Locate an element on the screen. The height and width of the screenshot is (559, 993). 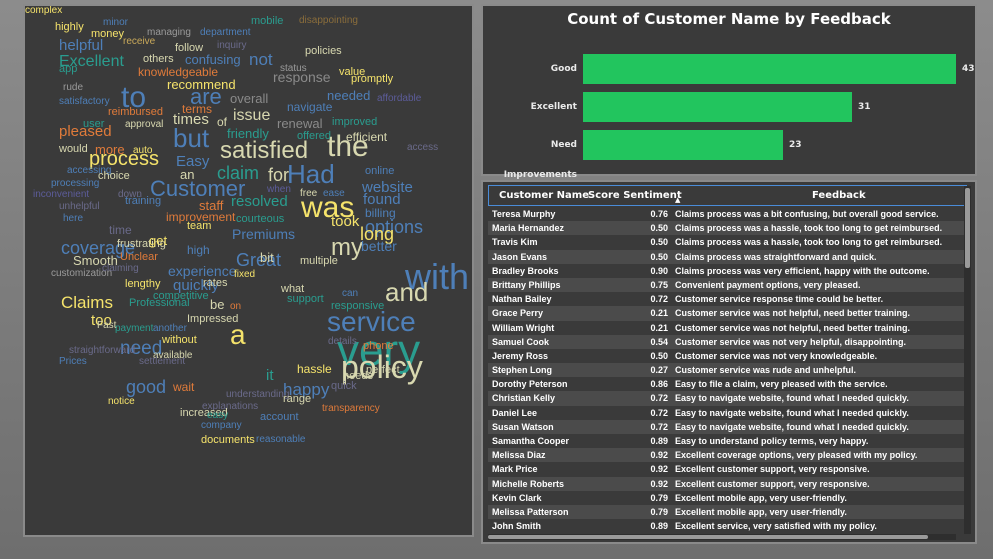
word-cloud-word: Excellent is located at coordinates (91, 61).